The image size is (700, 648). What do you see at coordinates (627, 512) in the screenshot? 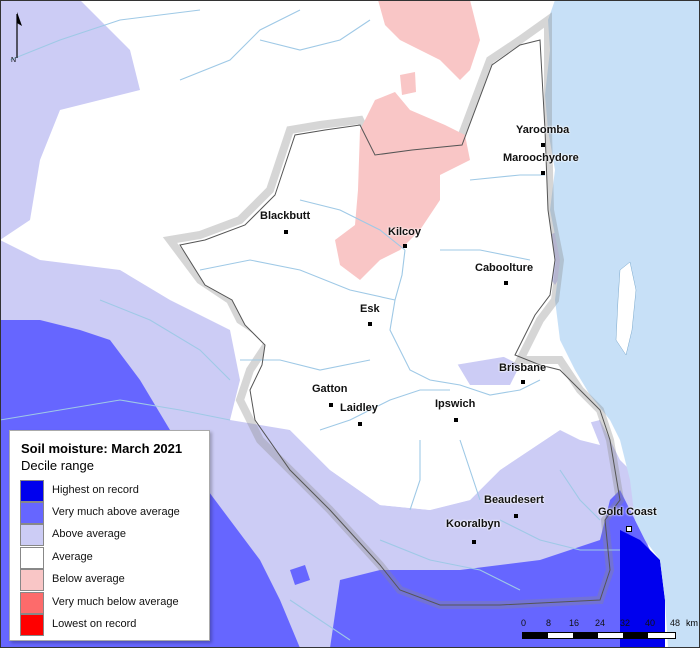
I see `town-label: Gold Coast` at bounding box center [627, 512].